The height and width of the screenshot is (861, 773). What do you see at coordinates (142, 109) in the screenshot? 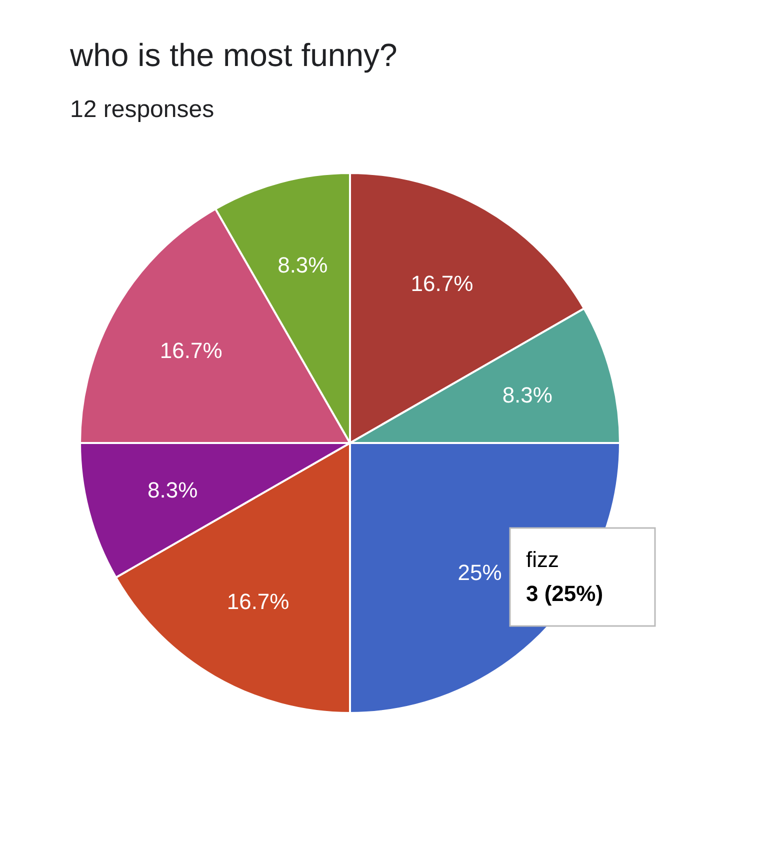
I see `chart-subtitle: 12 responses` at bounding box center [142, 109].